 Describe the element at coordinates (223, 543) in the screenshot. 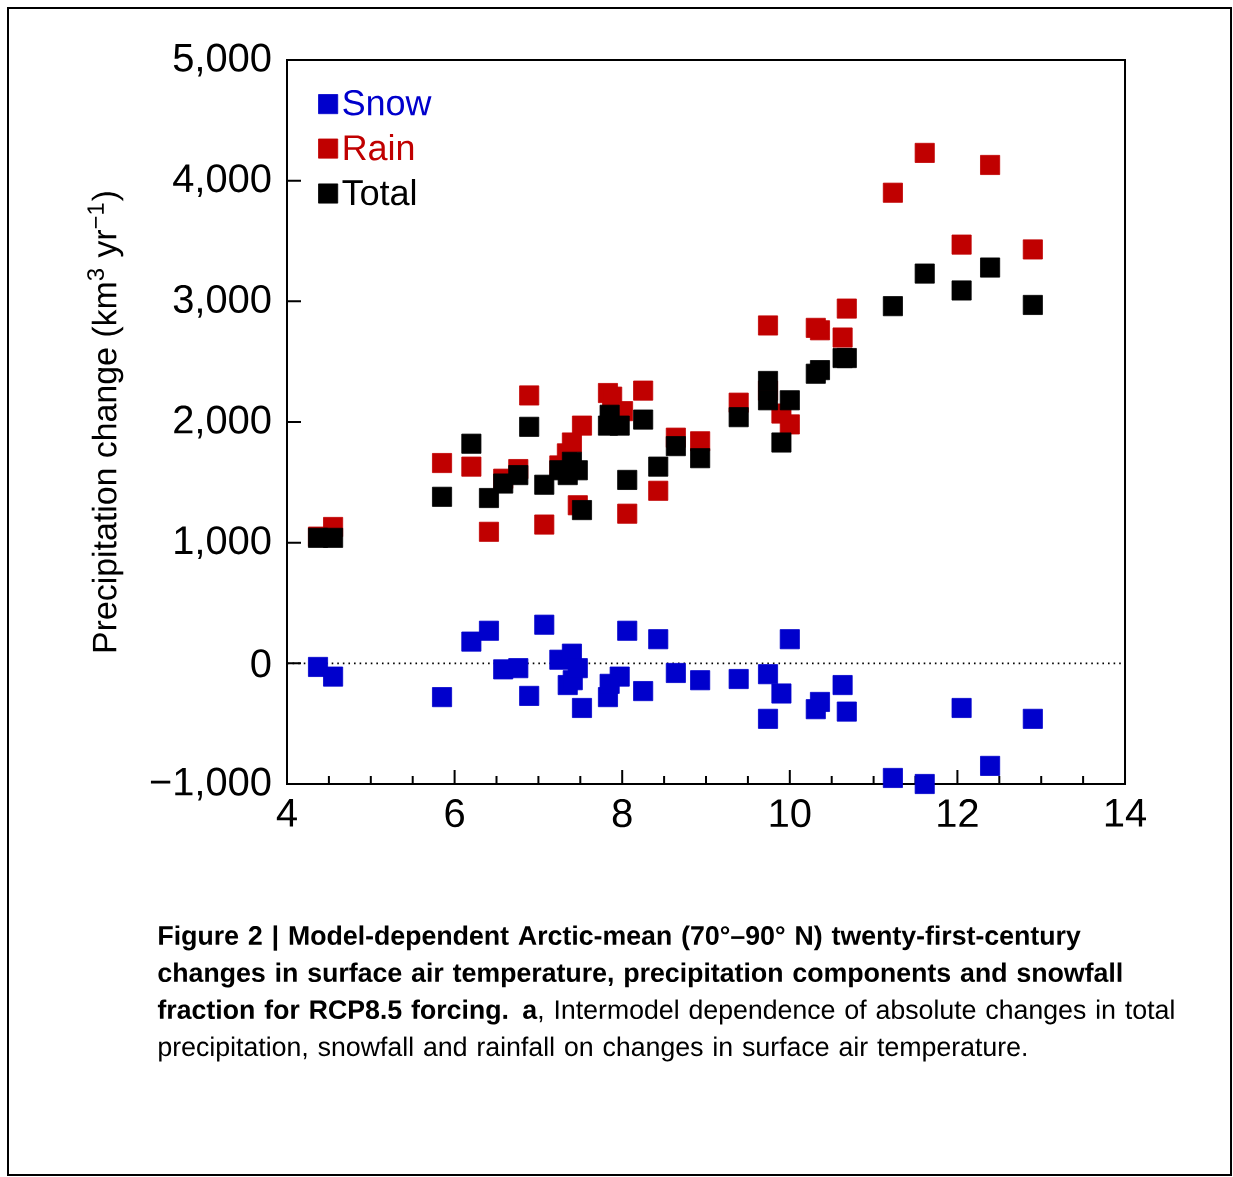

I see `y-tick-label: 1,000` at that location.